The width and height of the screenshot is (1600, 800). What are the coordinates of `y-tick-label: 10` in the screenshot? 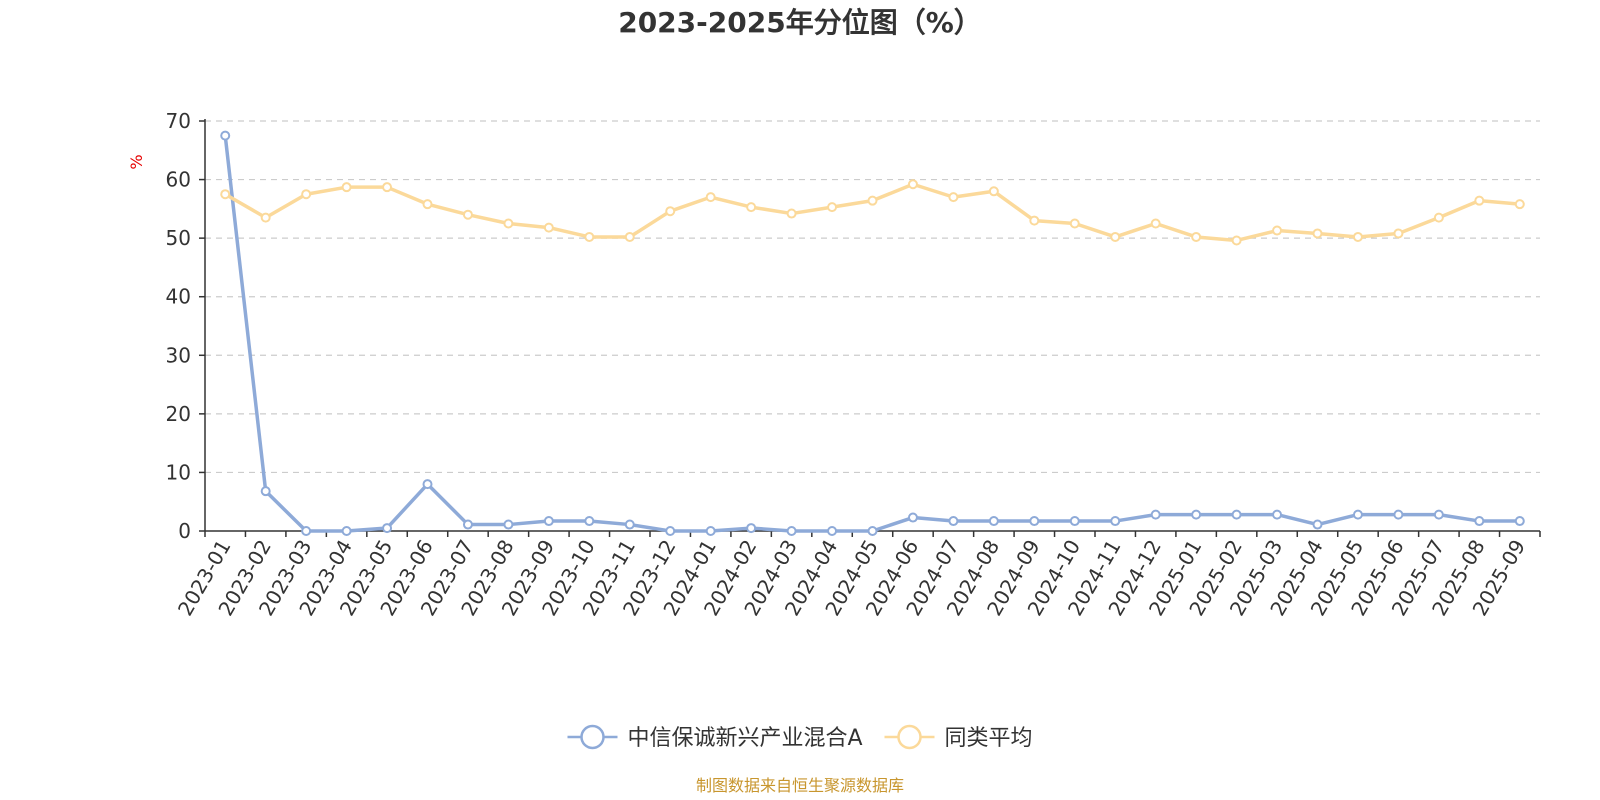 It's located at (178, 472).